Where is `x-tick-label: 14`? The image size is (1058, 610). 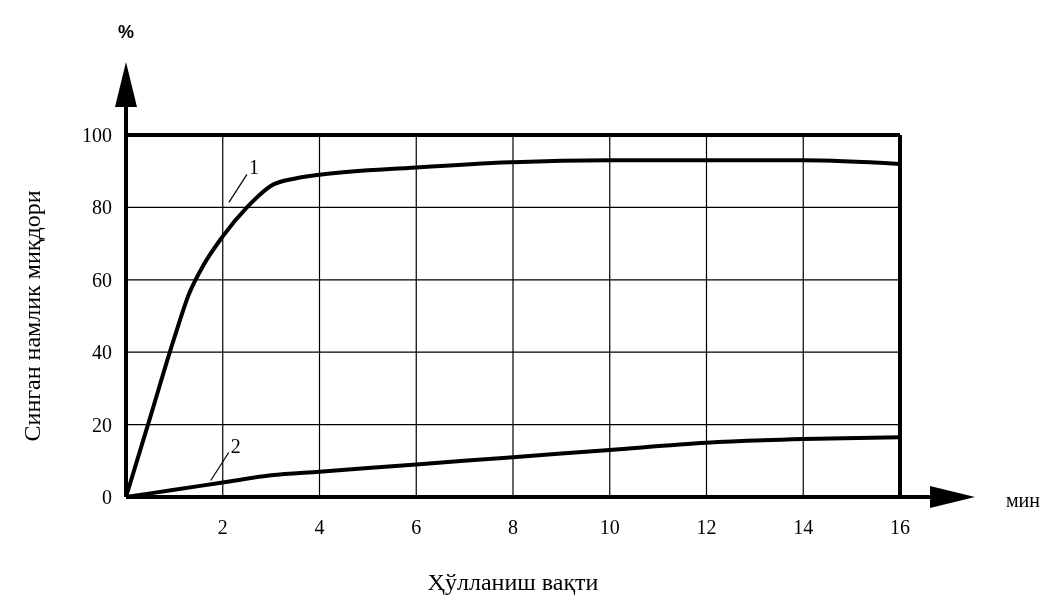
x-tick-label: 14 is located at coordinates (803, 527).